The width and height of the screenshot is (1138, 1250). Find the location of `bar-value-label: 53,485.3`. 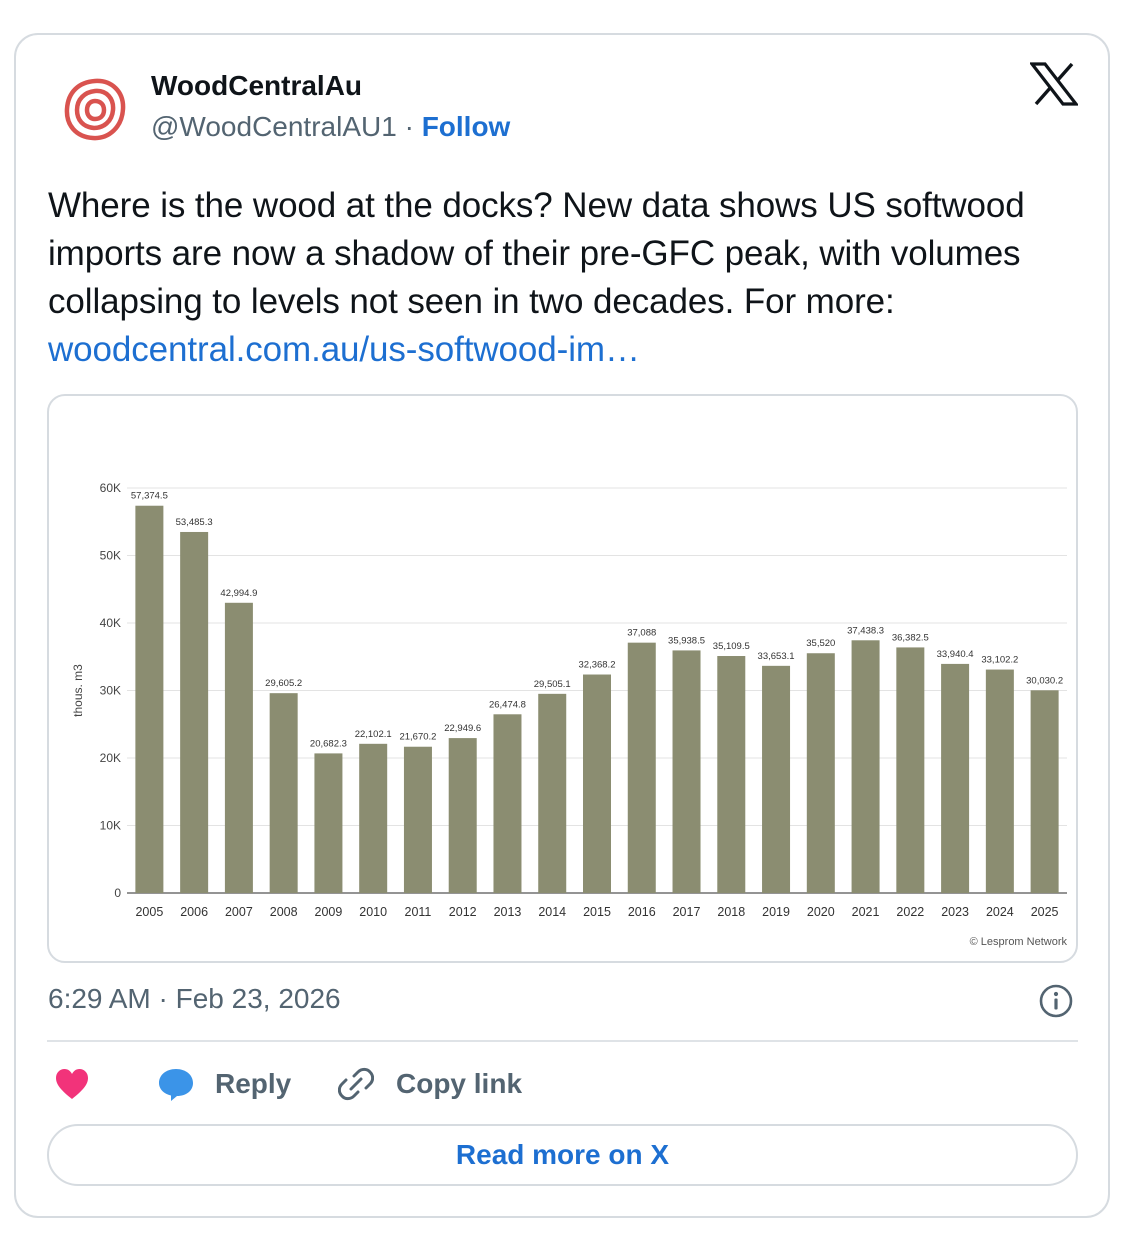

bar-value-label: 53,485.3 is located at coordinates (194, 522).